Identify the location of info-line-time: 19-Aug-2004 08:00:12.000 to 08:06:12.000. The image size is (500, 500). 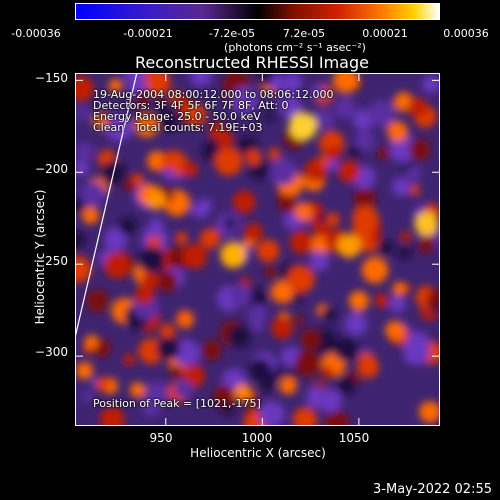
(213, 94).